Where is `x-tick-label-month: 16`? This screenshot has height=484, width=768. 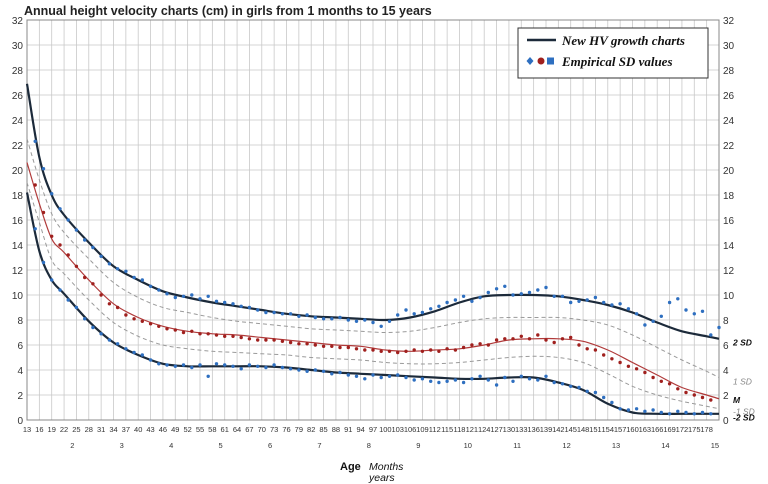 x-tick-label-month: 16 is located at coordinates (39, 429).